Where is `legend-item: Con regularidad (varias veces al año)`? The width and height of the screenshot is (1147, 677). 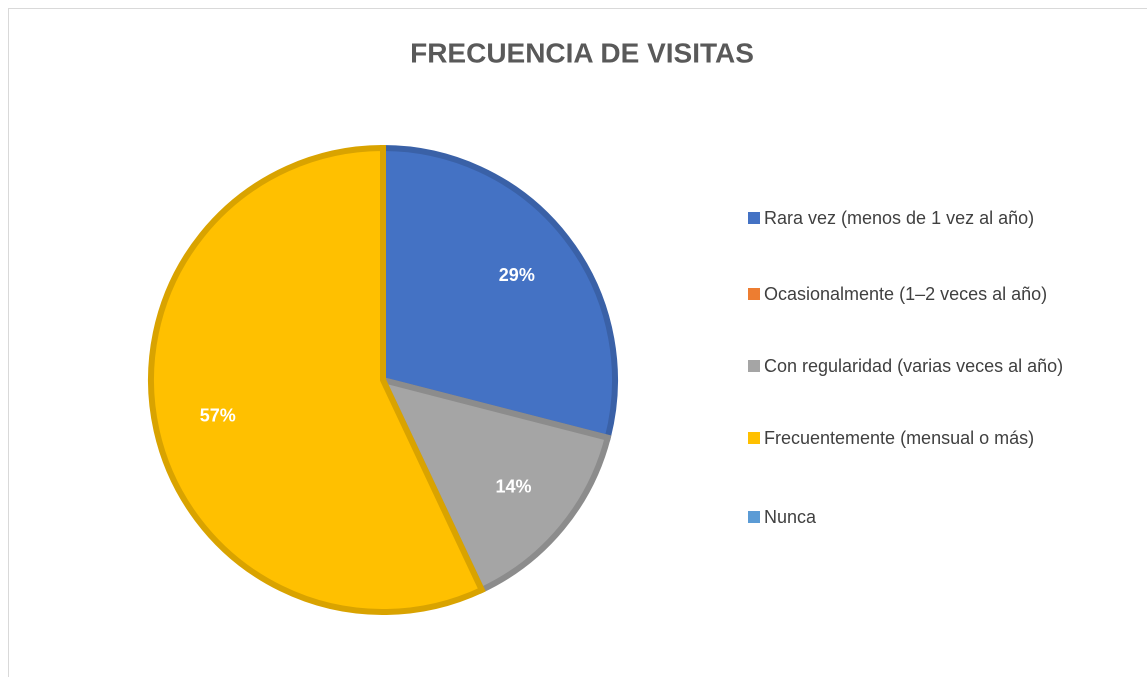
legend-item: Con regularidad (varias veces al año) is located at coordinates (943, 366).